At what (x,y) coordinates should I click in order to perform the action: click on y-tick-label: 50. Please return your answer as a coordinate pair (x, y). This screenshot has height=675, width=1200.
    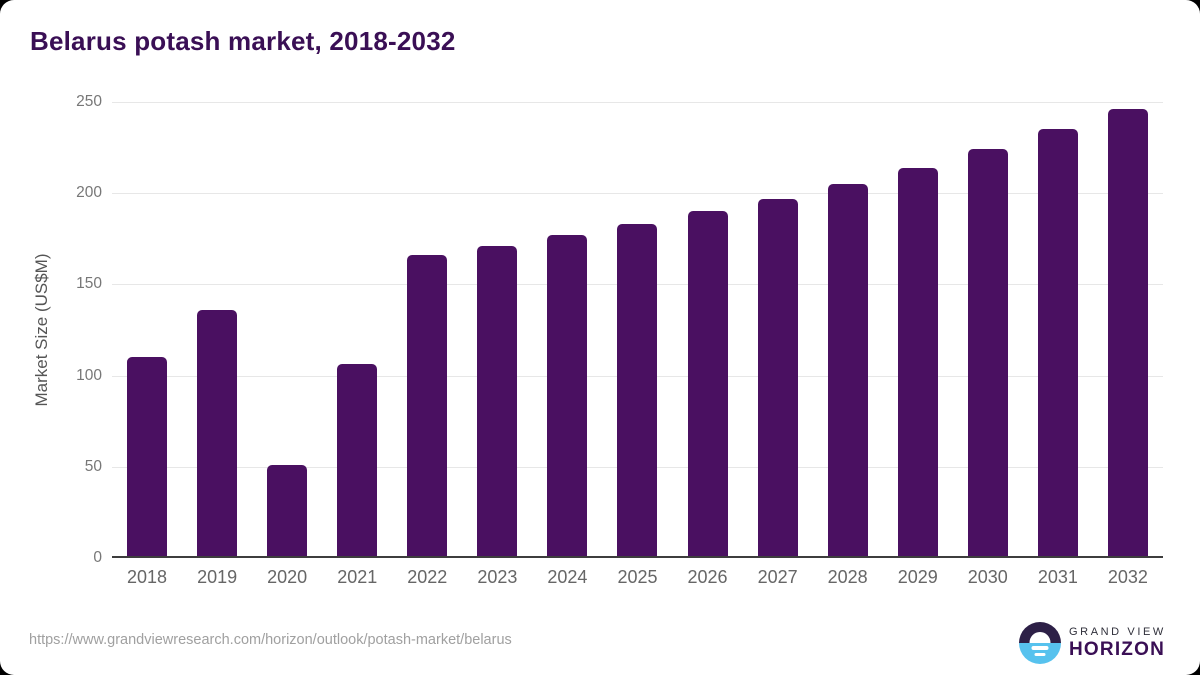
    Looking at the image, I should click on (93, 466).